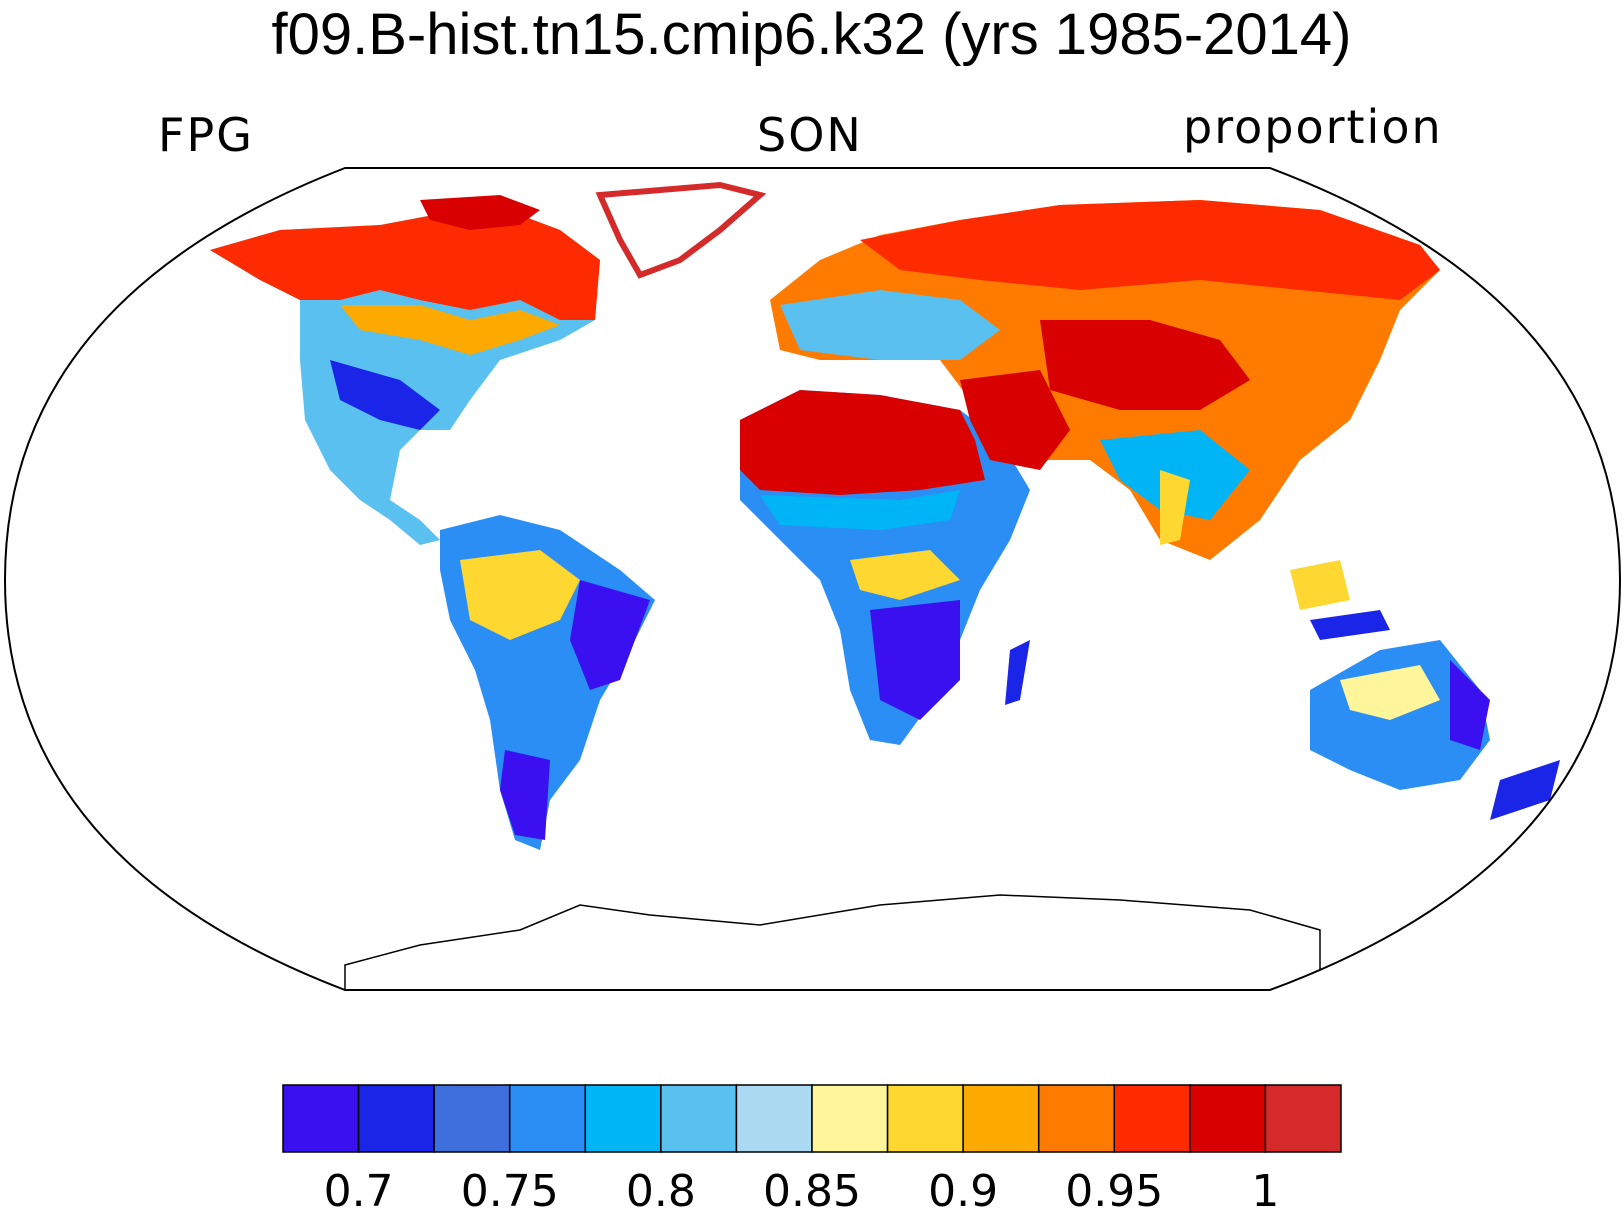 The image size is (1623, 1217). Describe the element at coordinates (358, 1191) in the screenshot. I see `colorbar-tick-label: 0.7` at that location.